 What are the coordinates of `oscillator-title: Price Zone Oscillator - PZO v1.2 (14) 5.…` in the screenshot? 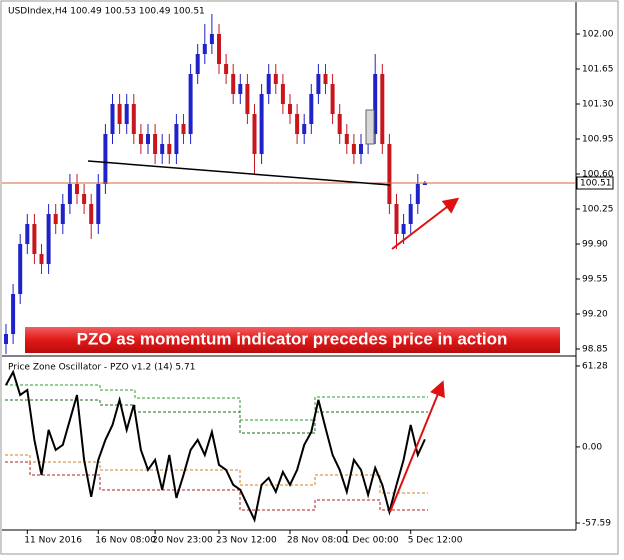 It's located at (101, 368).